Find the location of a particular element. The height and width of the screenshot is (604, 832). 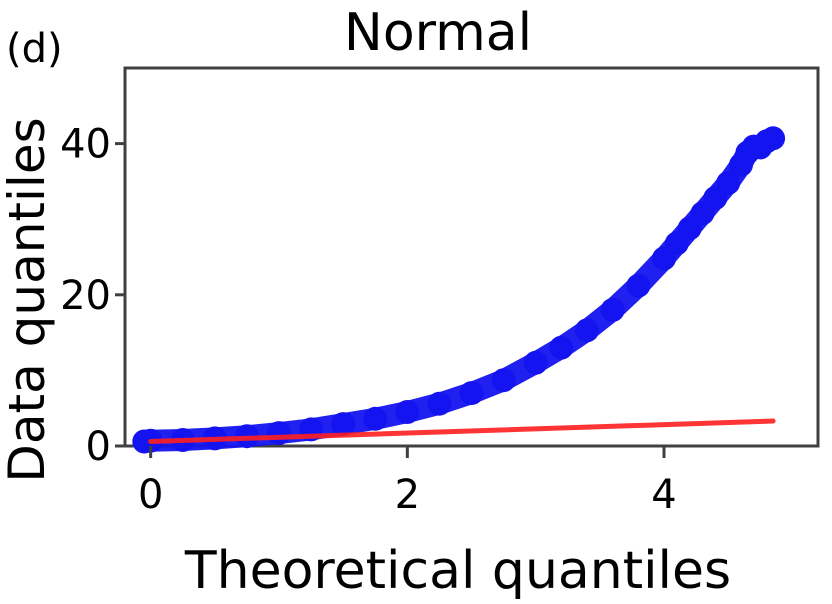

reference-line is located at coordinates (462, 431).